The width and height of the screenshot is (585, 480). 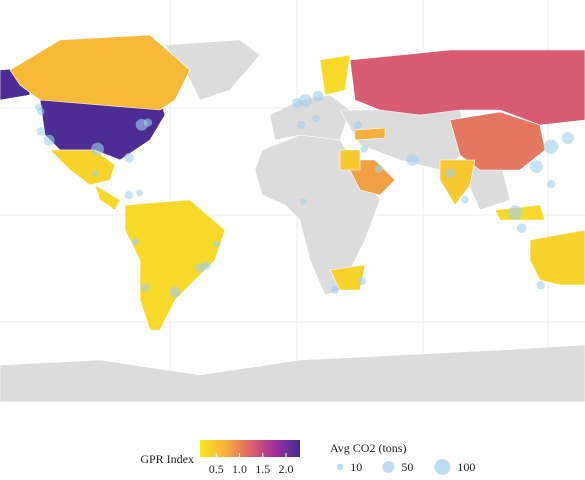 I want to click on color-legend-title: GPR Index, so click(x=167, y=459).